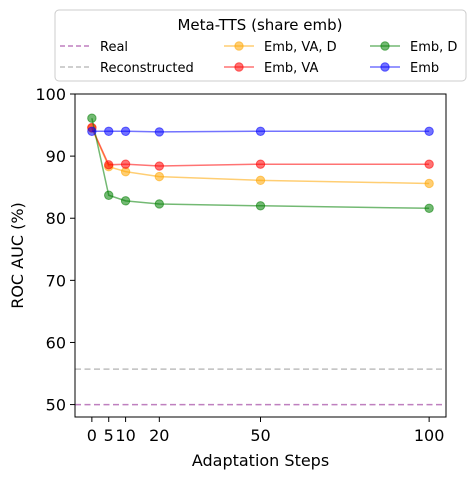 The image size is (476, 479). I want to click on y-tick-label: 90, so click(56, 156).